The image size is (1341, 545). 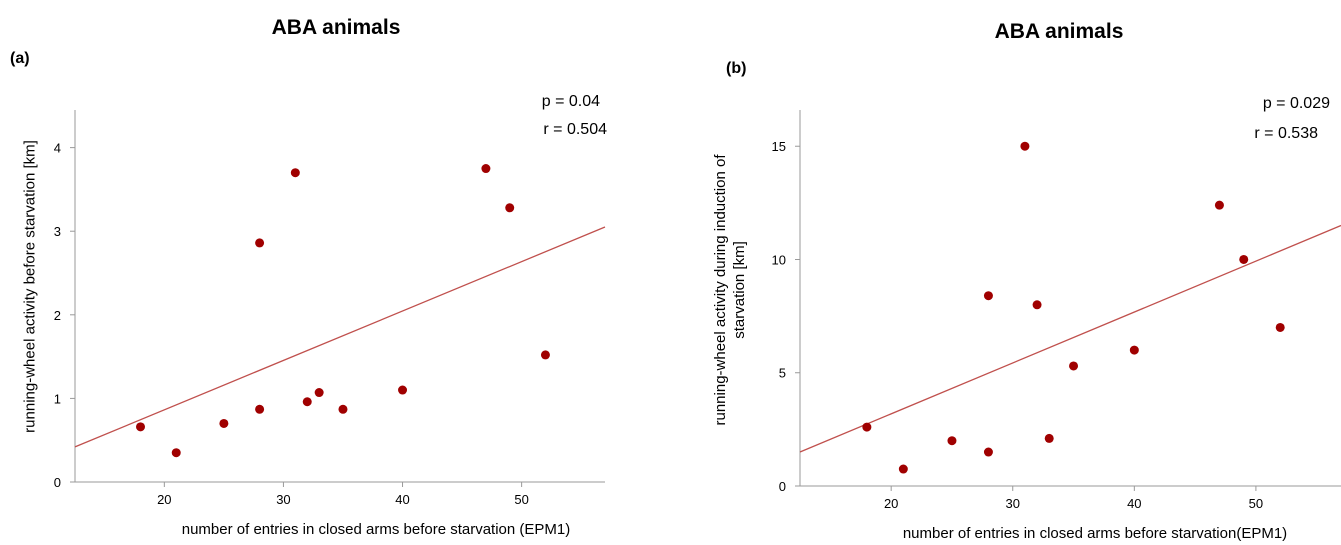 I want to click on y-tick-label: 2, so click(x=57, y=315).